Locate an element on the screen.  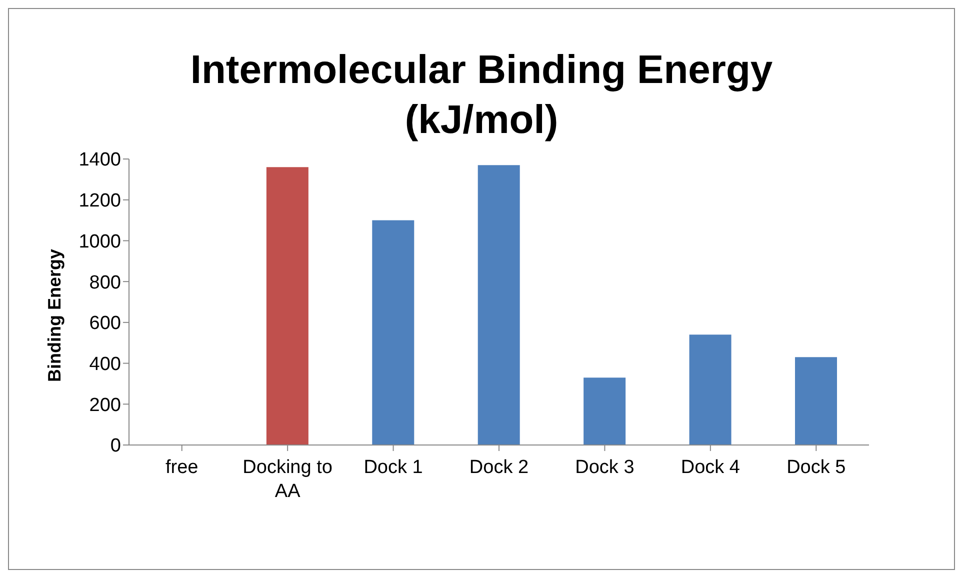
chart-title: Intermolecular Binding Energy (kJ/mol) is located at coordinates (481, 95).